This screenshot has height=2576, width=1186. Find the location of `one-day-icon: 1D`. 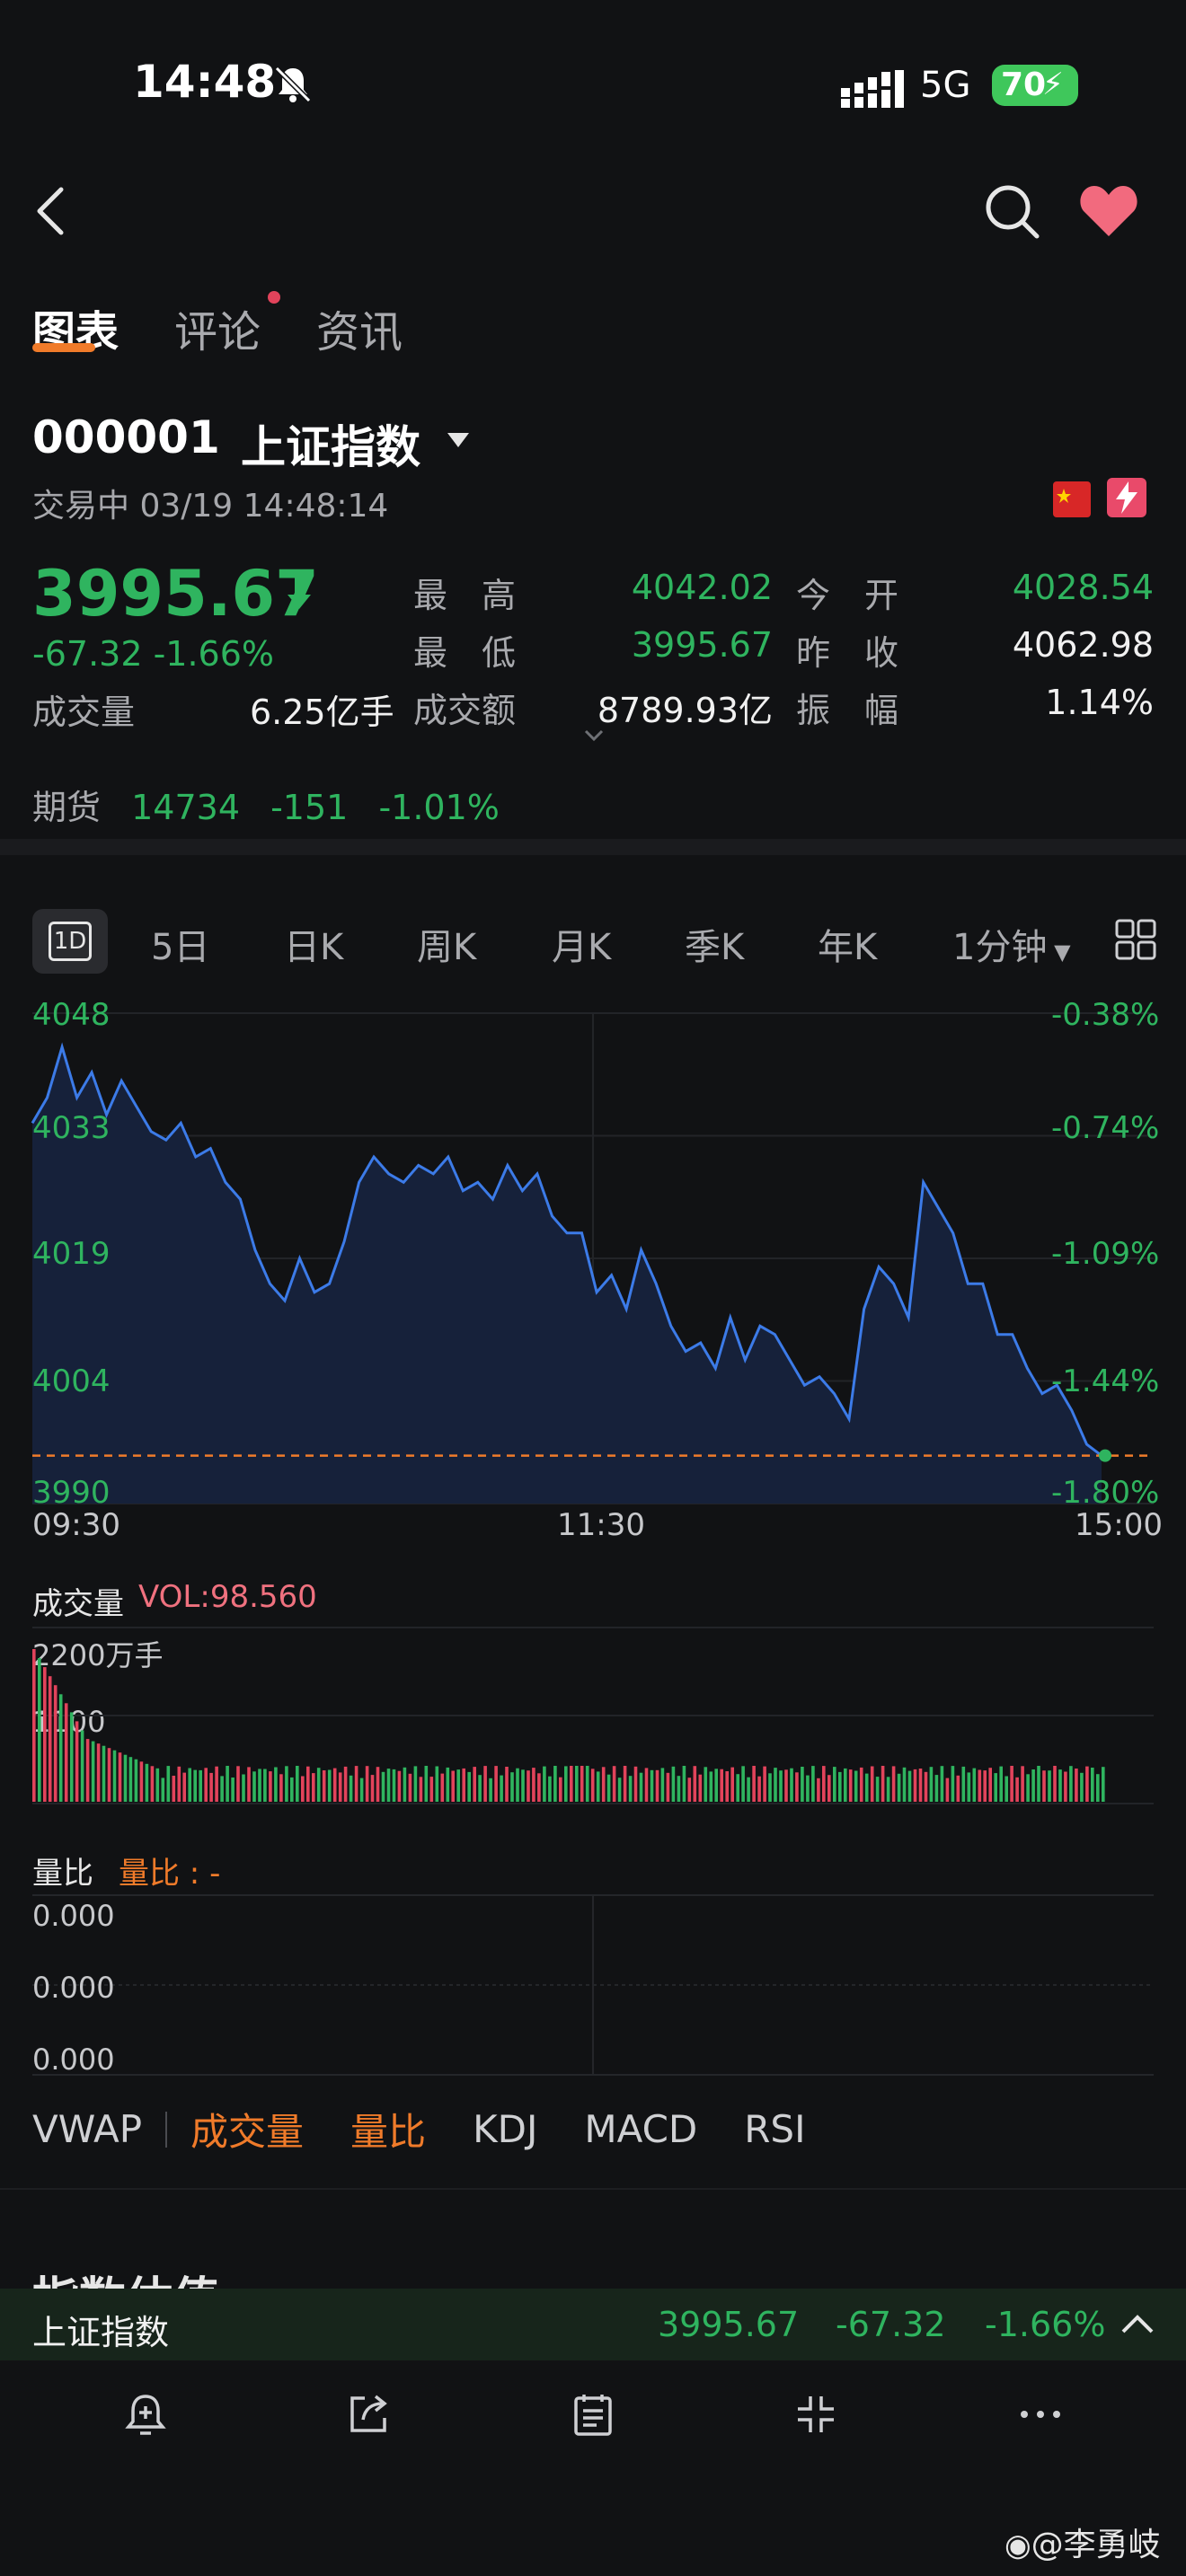

one-day-icon: 1D is located at coordinates (70, 941).